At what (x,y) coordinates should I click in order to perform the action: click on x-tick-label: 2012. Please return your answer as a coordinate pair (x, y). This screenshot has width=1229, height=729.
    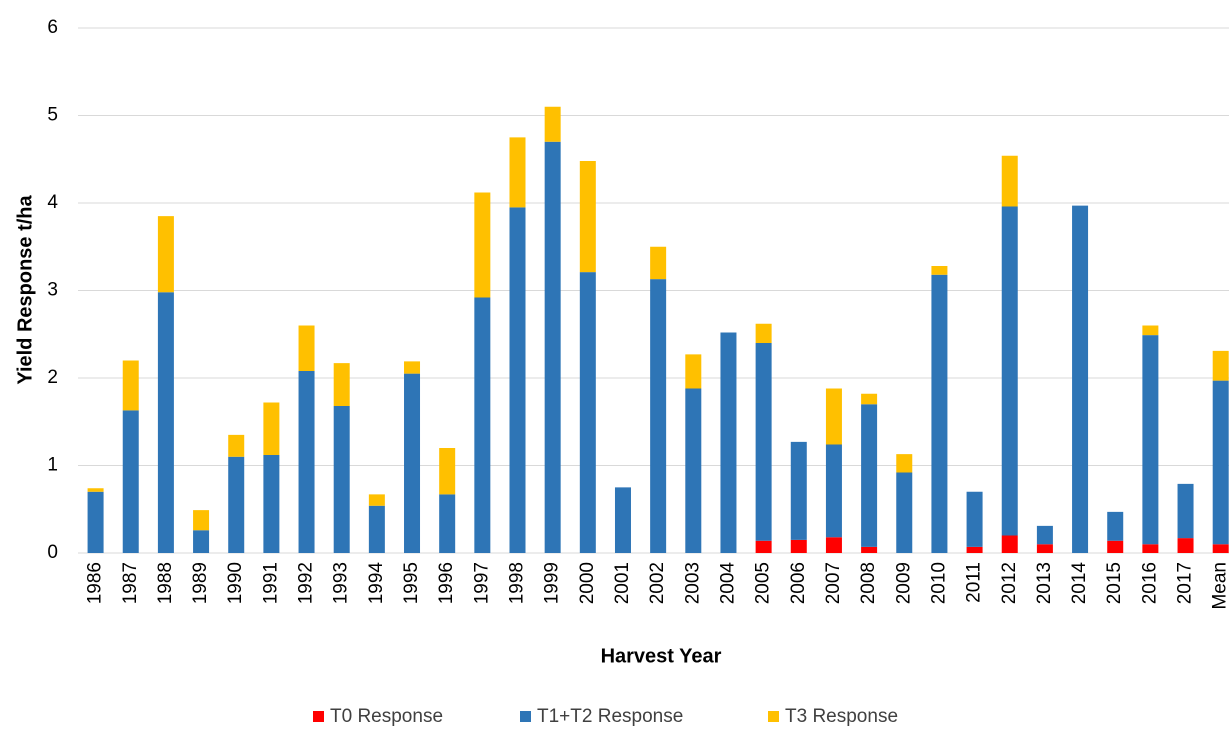
    Looking at the image, I should click on (1009, 583).